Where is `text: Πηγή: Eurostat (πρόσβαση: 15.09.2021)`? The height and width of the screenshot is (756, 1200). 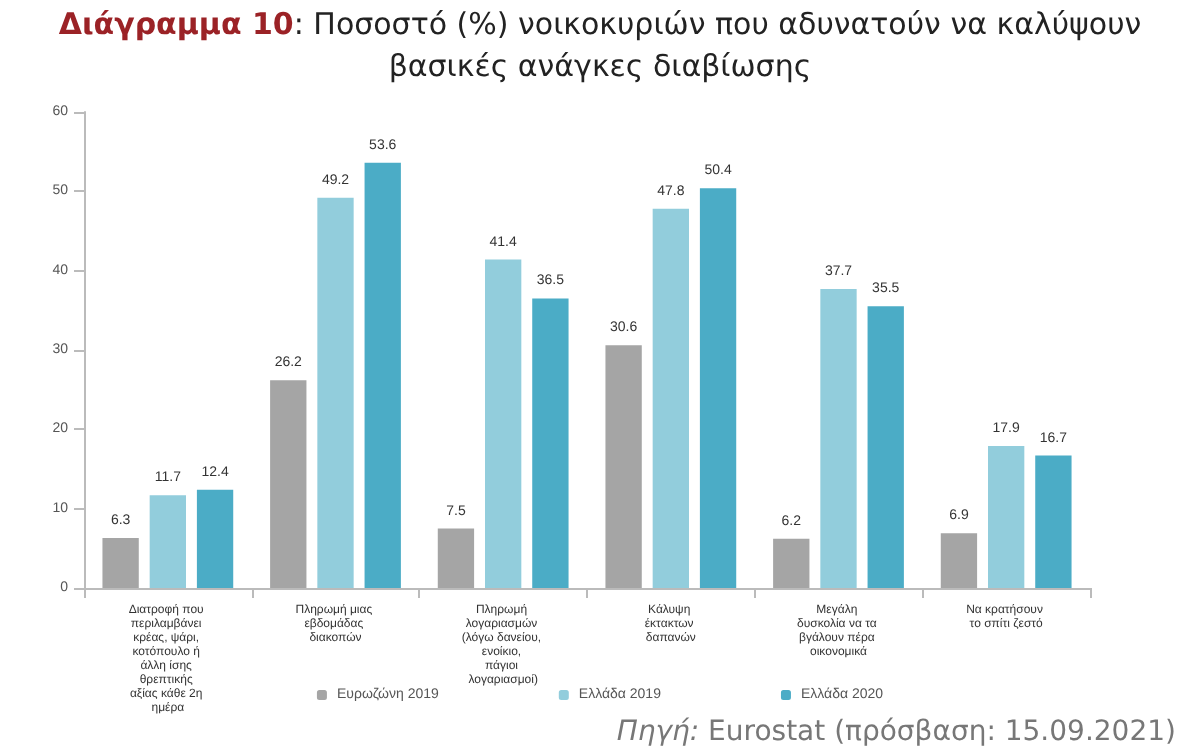 text: Πηγή: Eurostat (πρόσβαση: 15.09.2021) is located at coordinates (896, 732).